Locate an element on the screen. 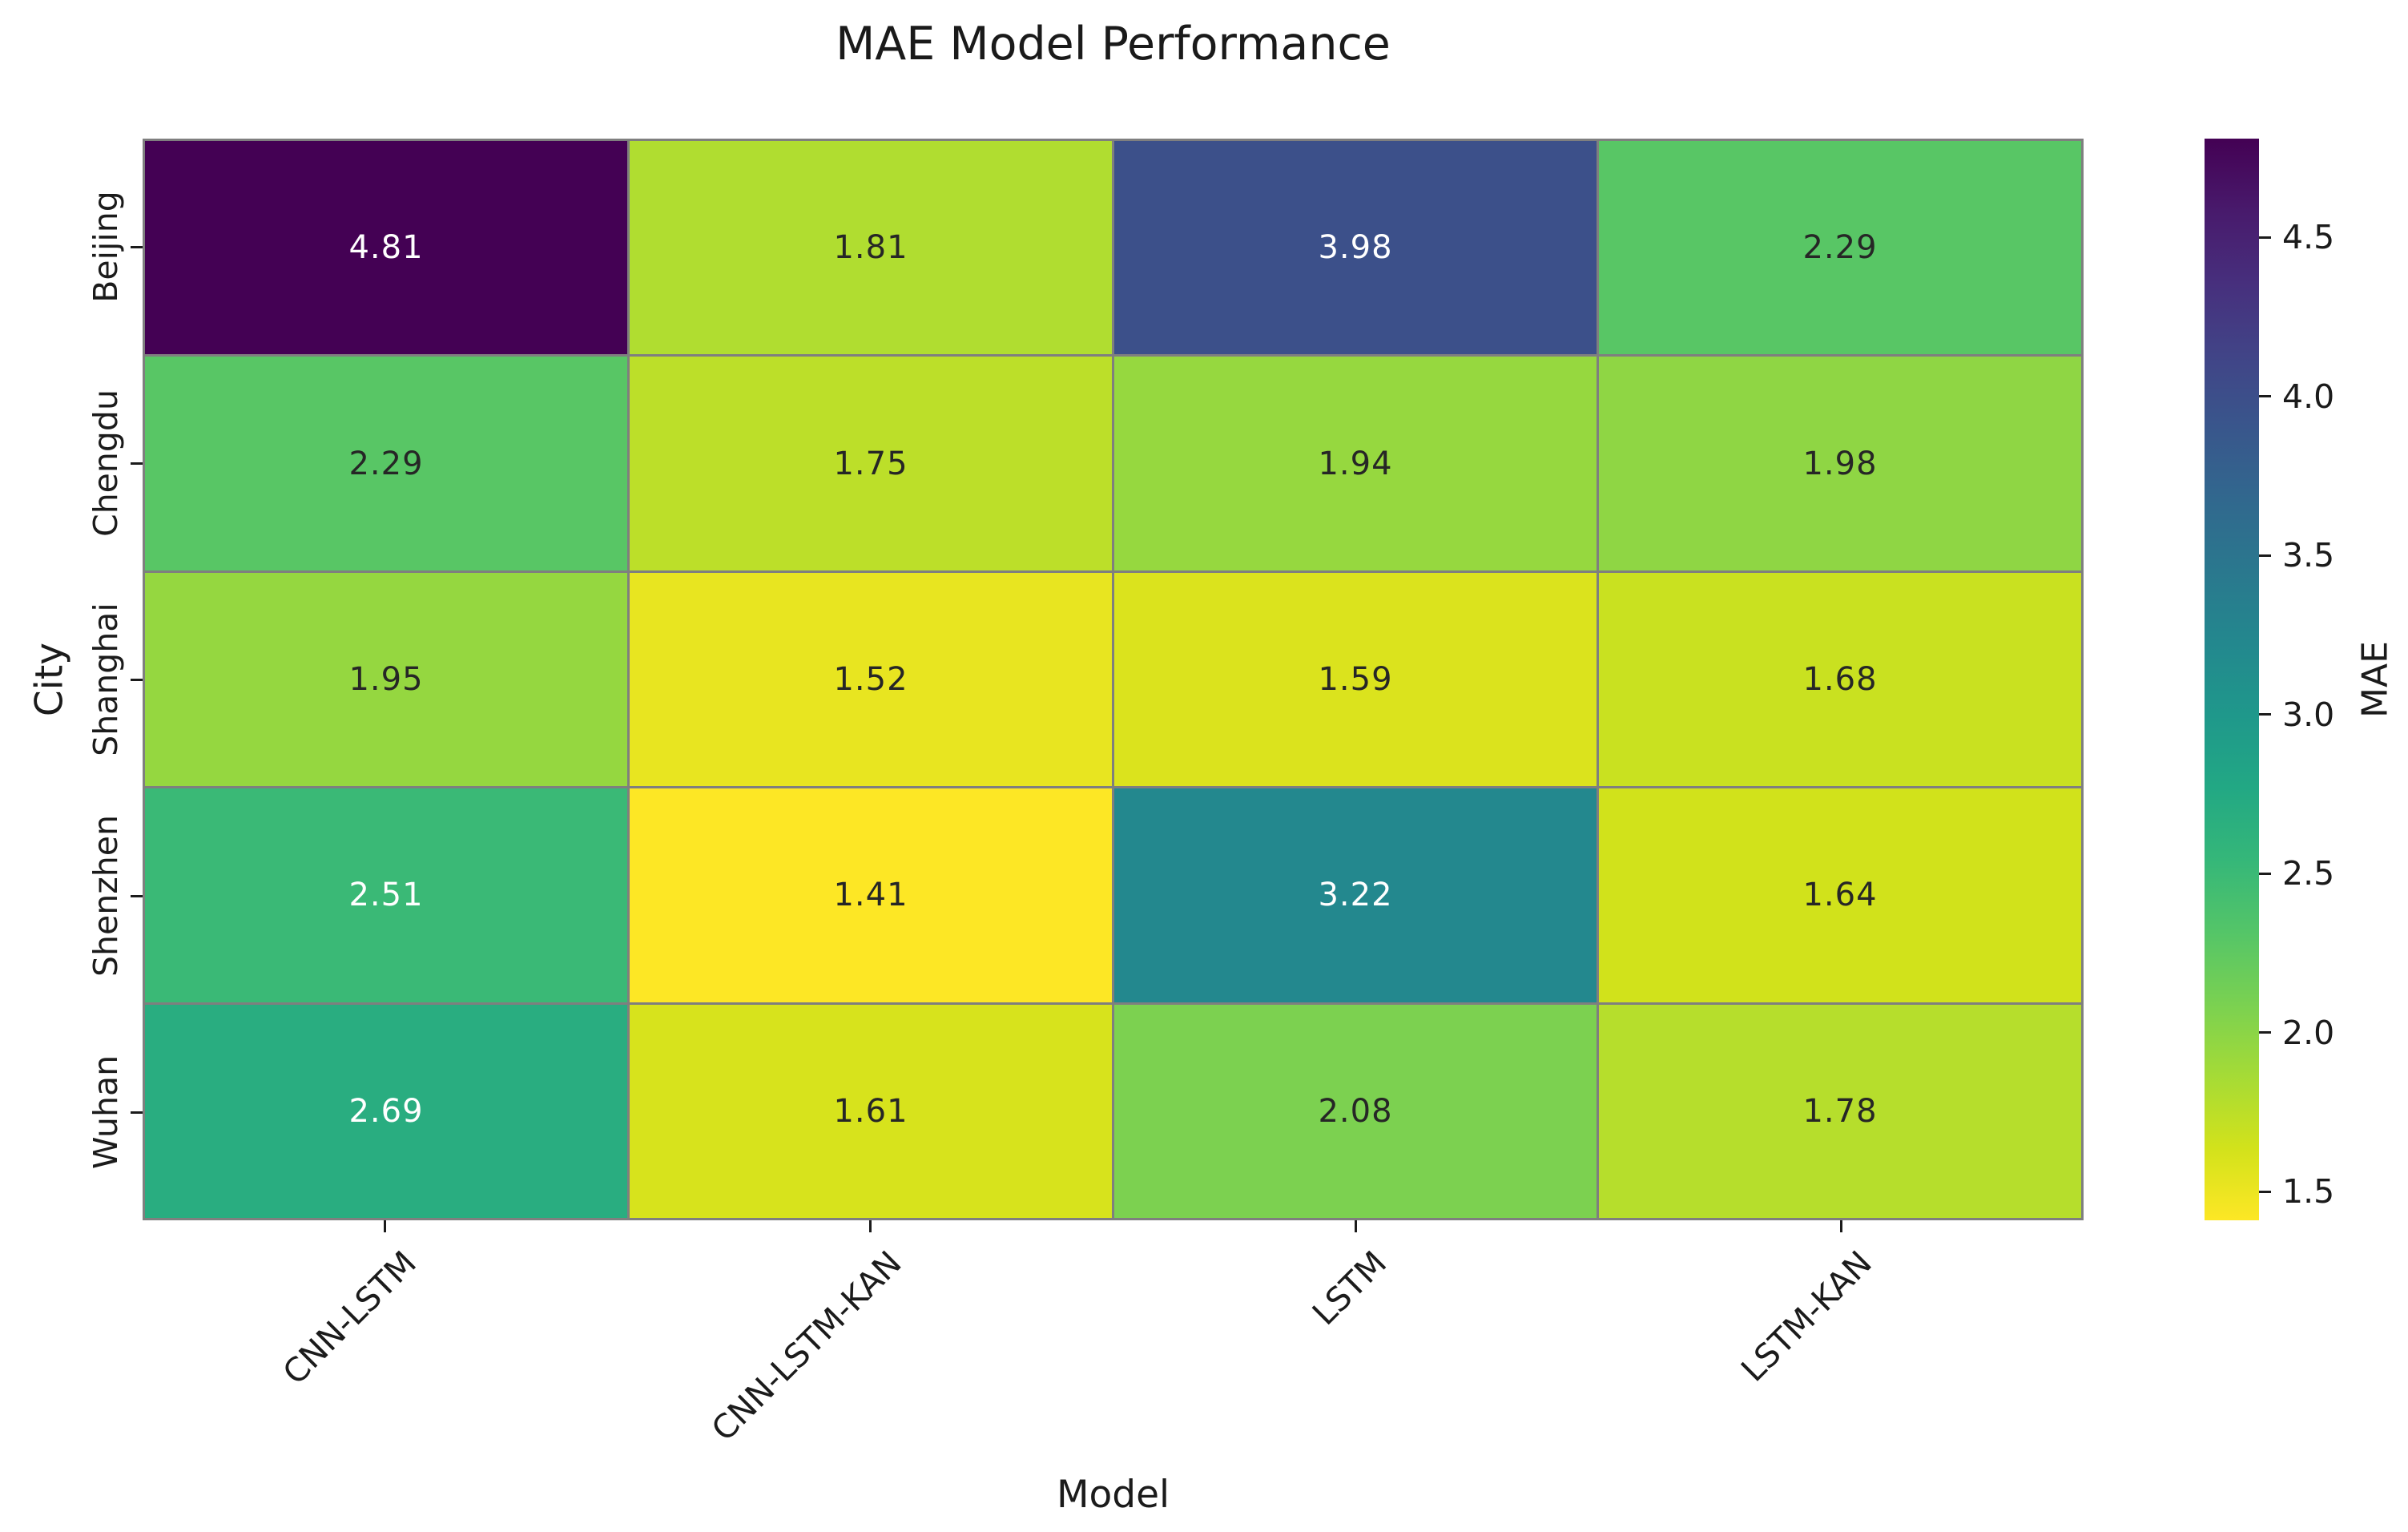  chart-title: MAE Model Performance is located at coordinates (1113, 44).